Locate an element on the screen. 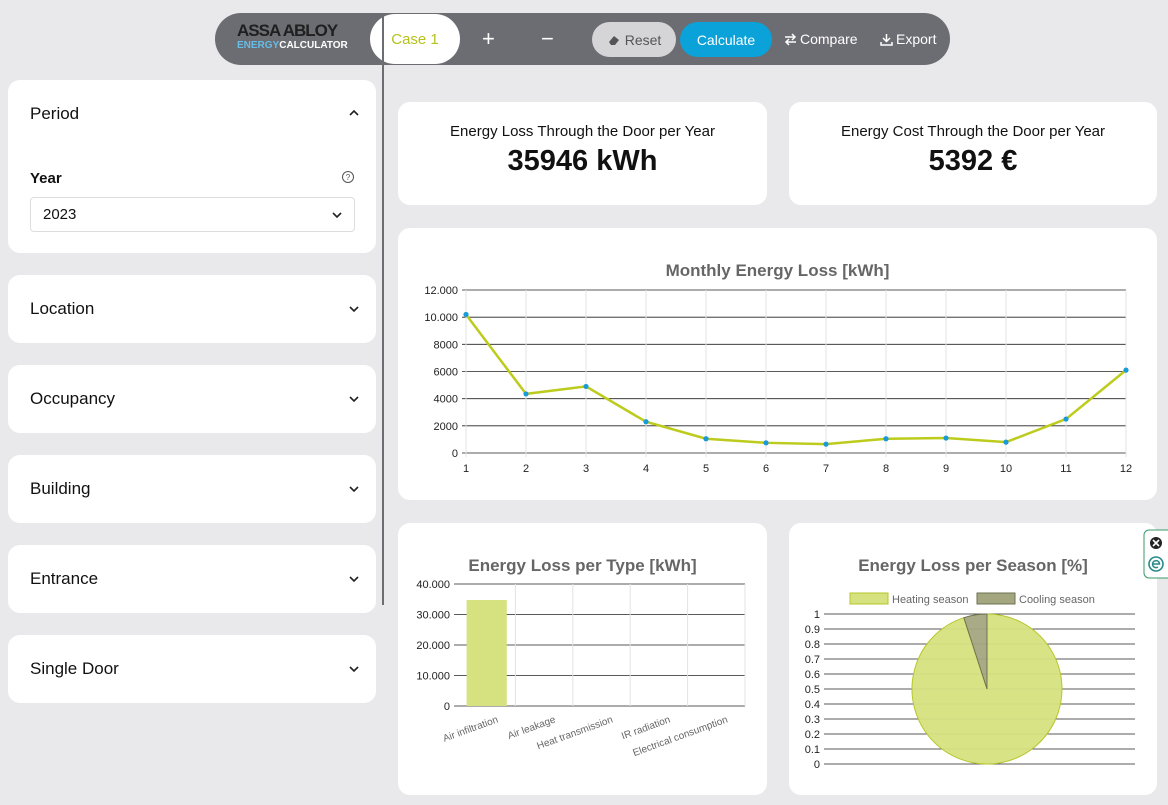 Image resolution: width=1168 pixels, height=805 pixels. section-title: Entrance is located at coordinates (64, 578).